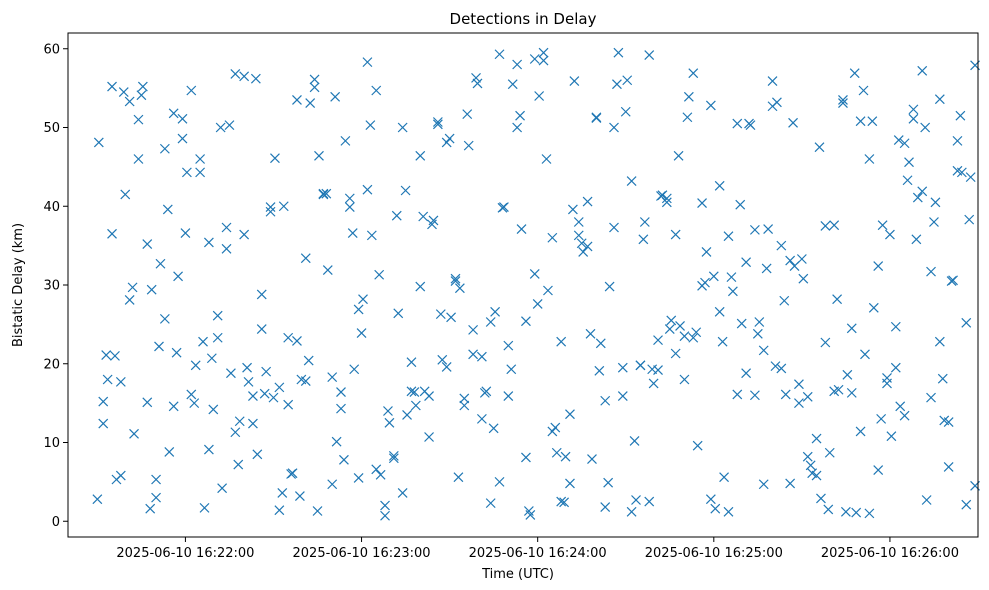  I want to click on chart-title: Detections in Delay, so click(523, 19).